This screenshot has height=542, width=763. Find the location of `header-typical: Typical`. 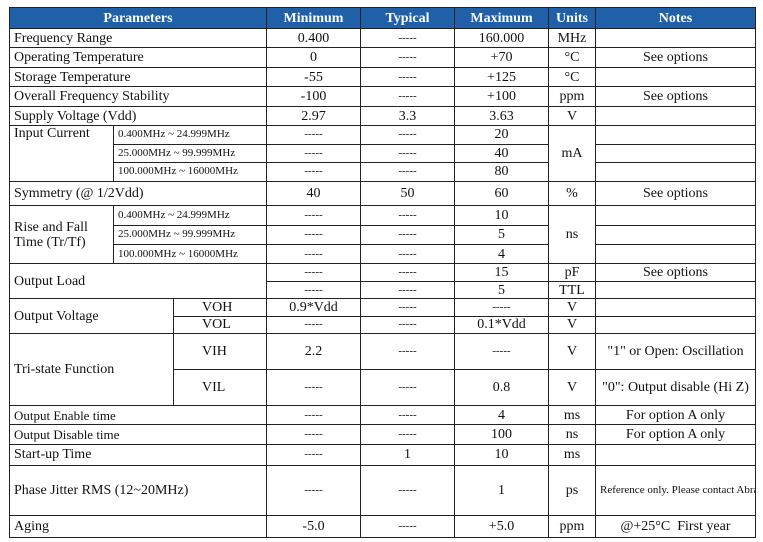

header-typical: Typical is located at coordinates (407, 18).